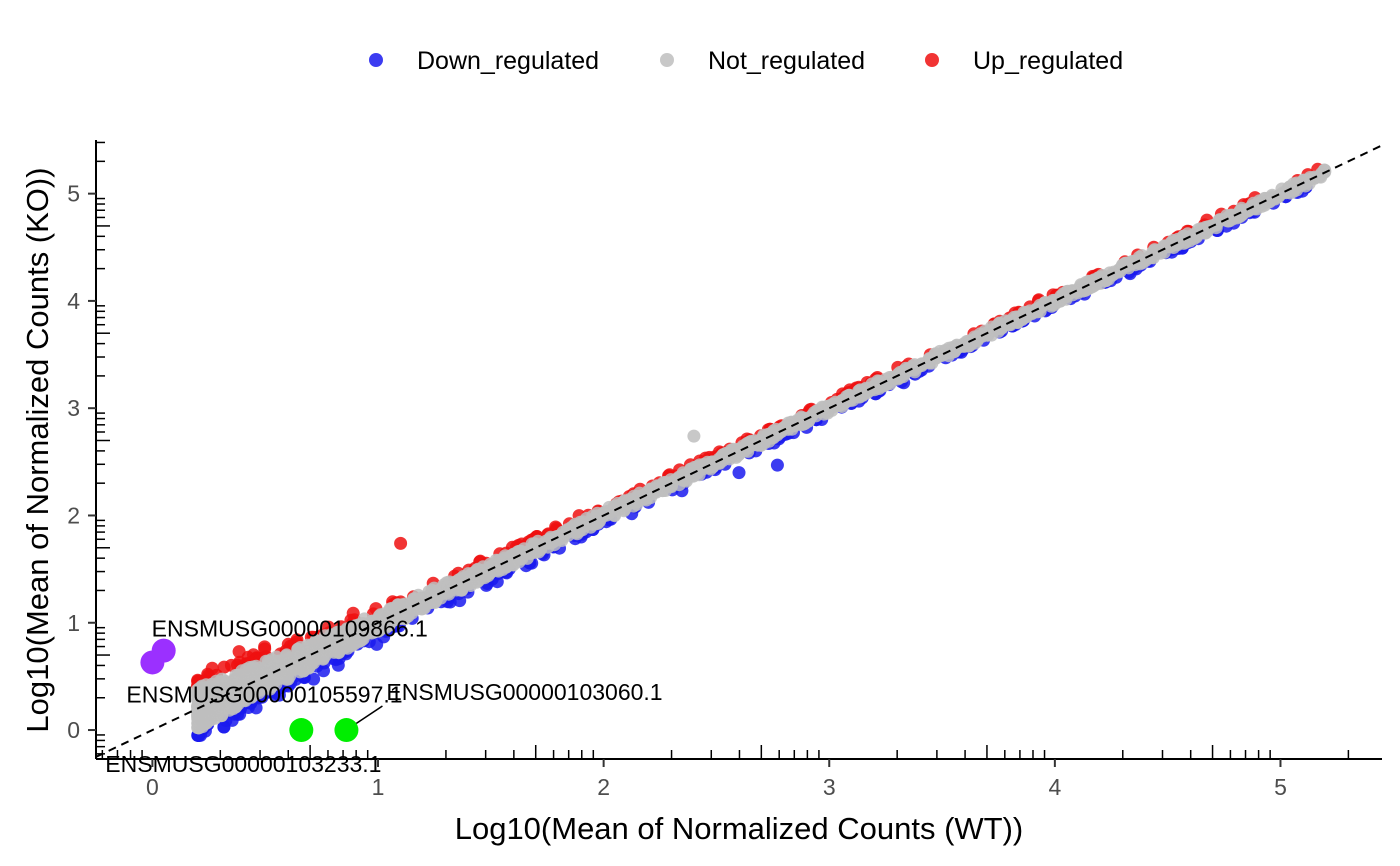 This screenshot has width=1400, height=866. Describe the element at coordinates (1054, 787) in the screenshot. I see `x-tick-label: 4` at that location.